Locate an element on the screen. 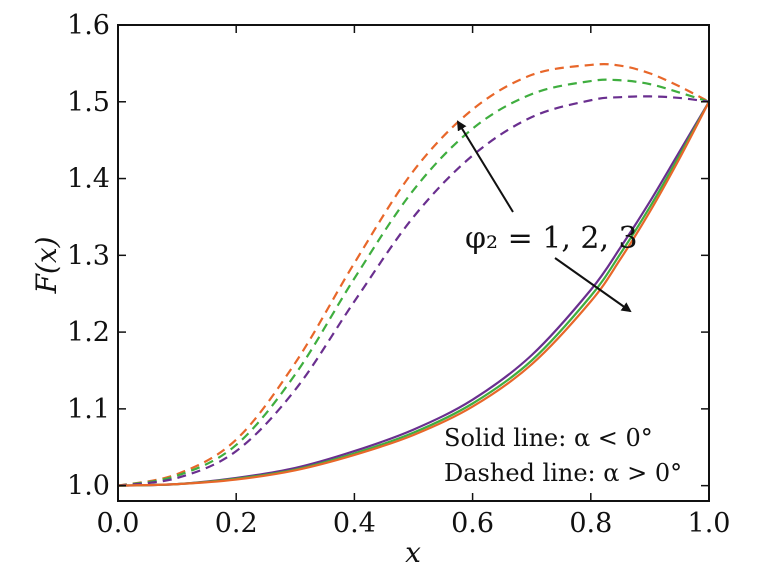 The width and height of the screenshot is (769, 577). y-tick-label-4: 1.4 is located at coordinates (88, 179).